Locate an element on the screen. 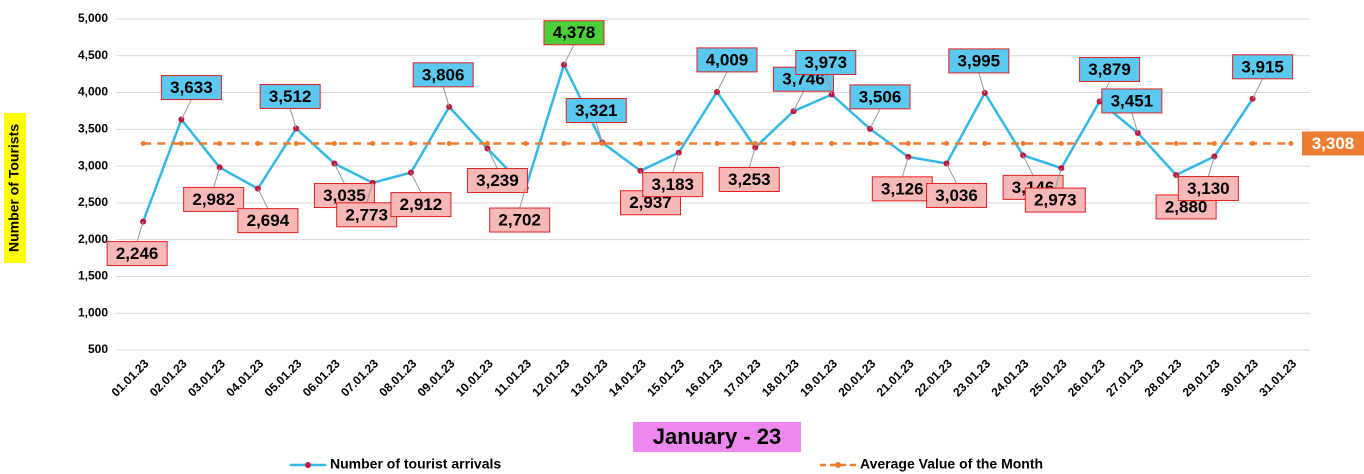  data-label: 3,239 is located at coordinates (497, 180).